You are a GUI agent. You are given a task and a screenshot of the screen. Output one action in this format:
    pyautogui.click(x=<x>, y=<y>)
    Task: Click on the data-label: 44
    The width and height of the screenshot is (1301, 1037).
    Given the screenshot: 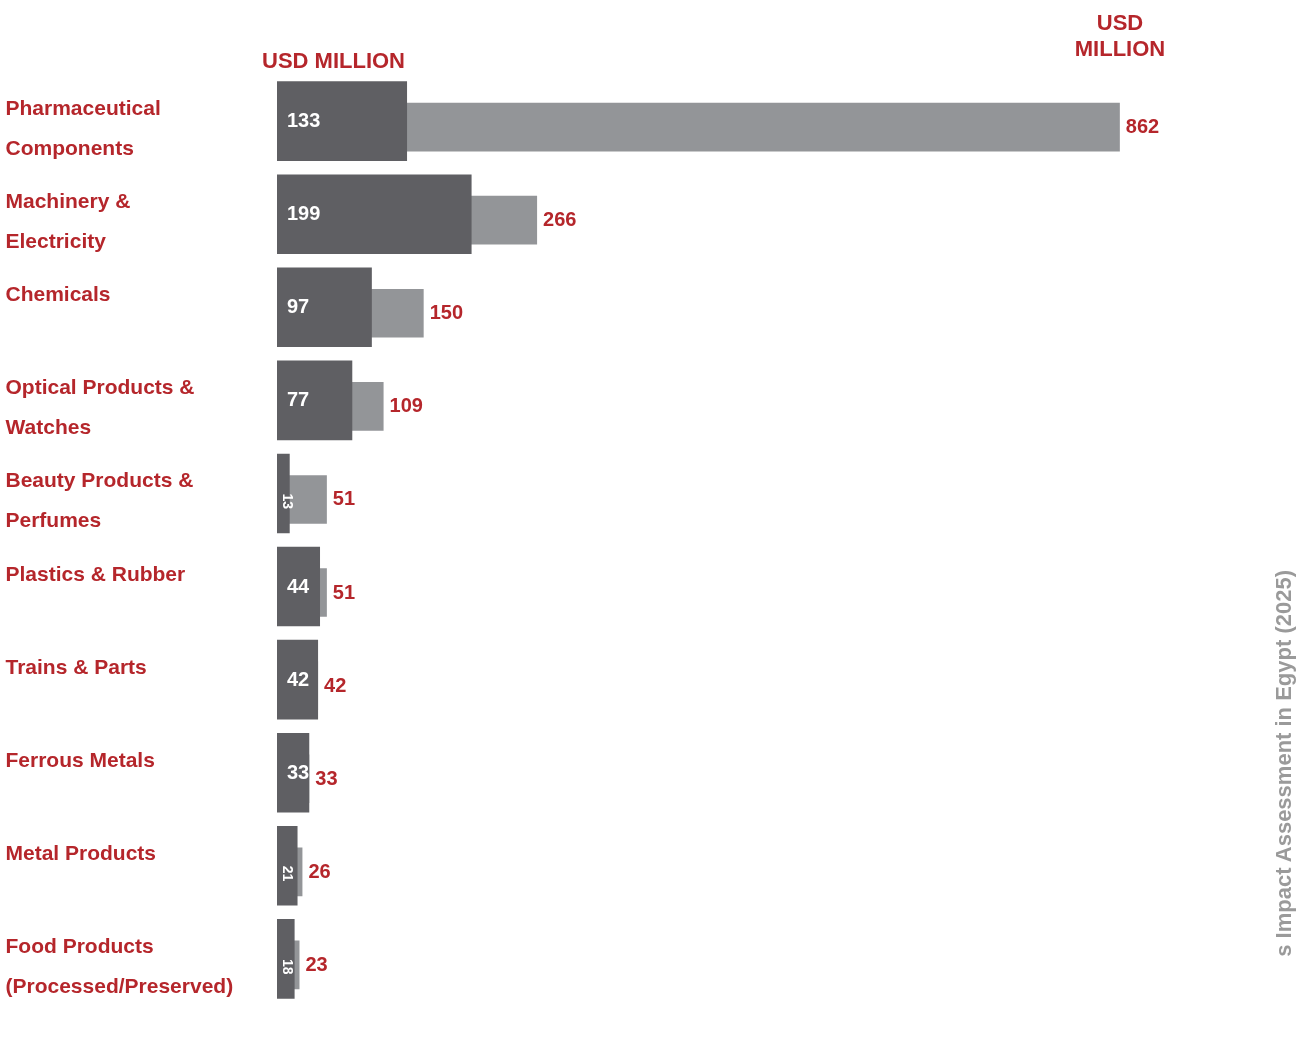 What is the action you would take?
    pyautogui.click(x=299, y=585)
    